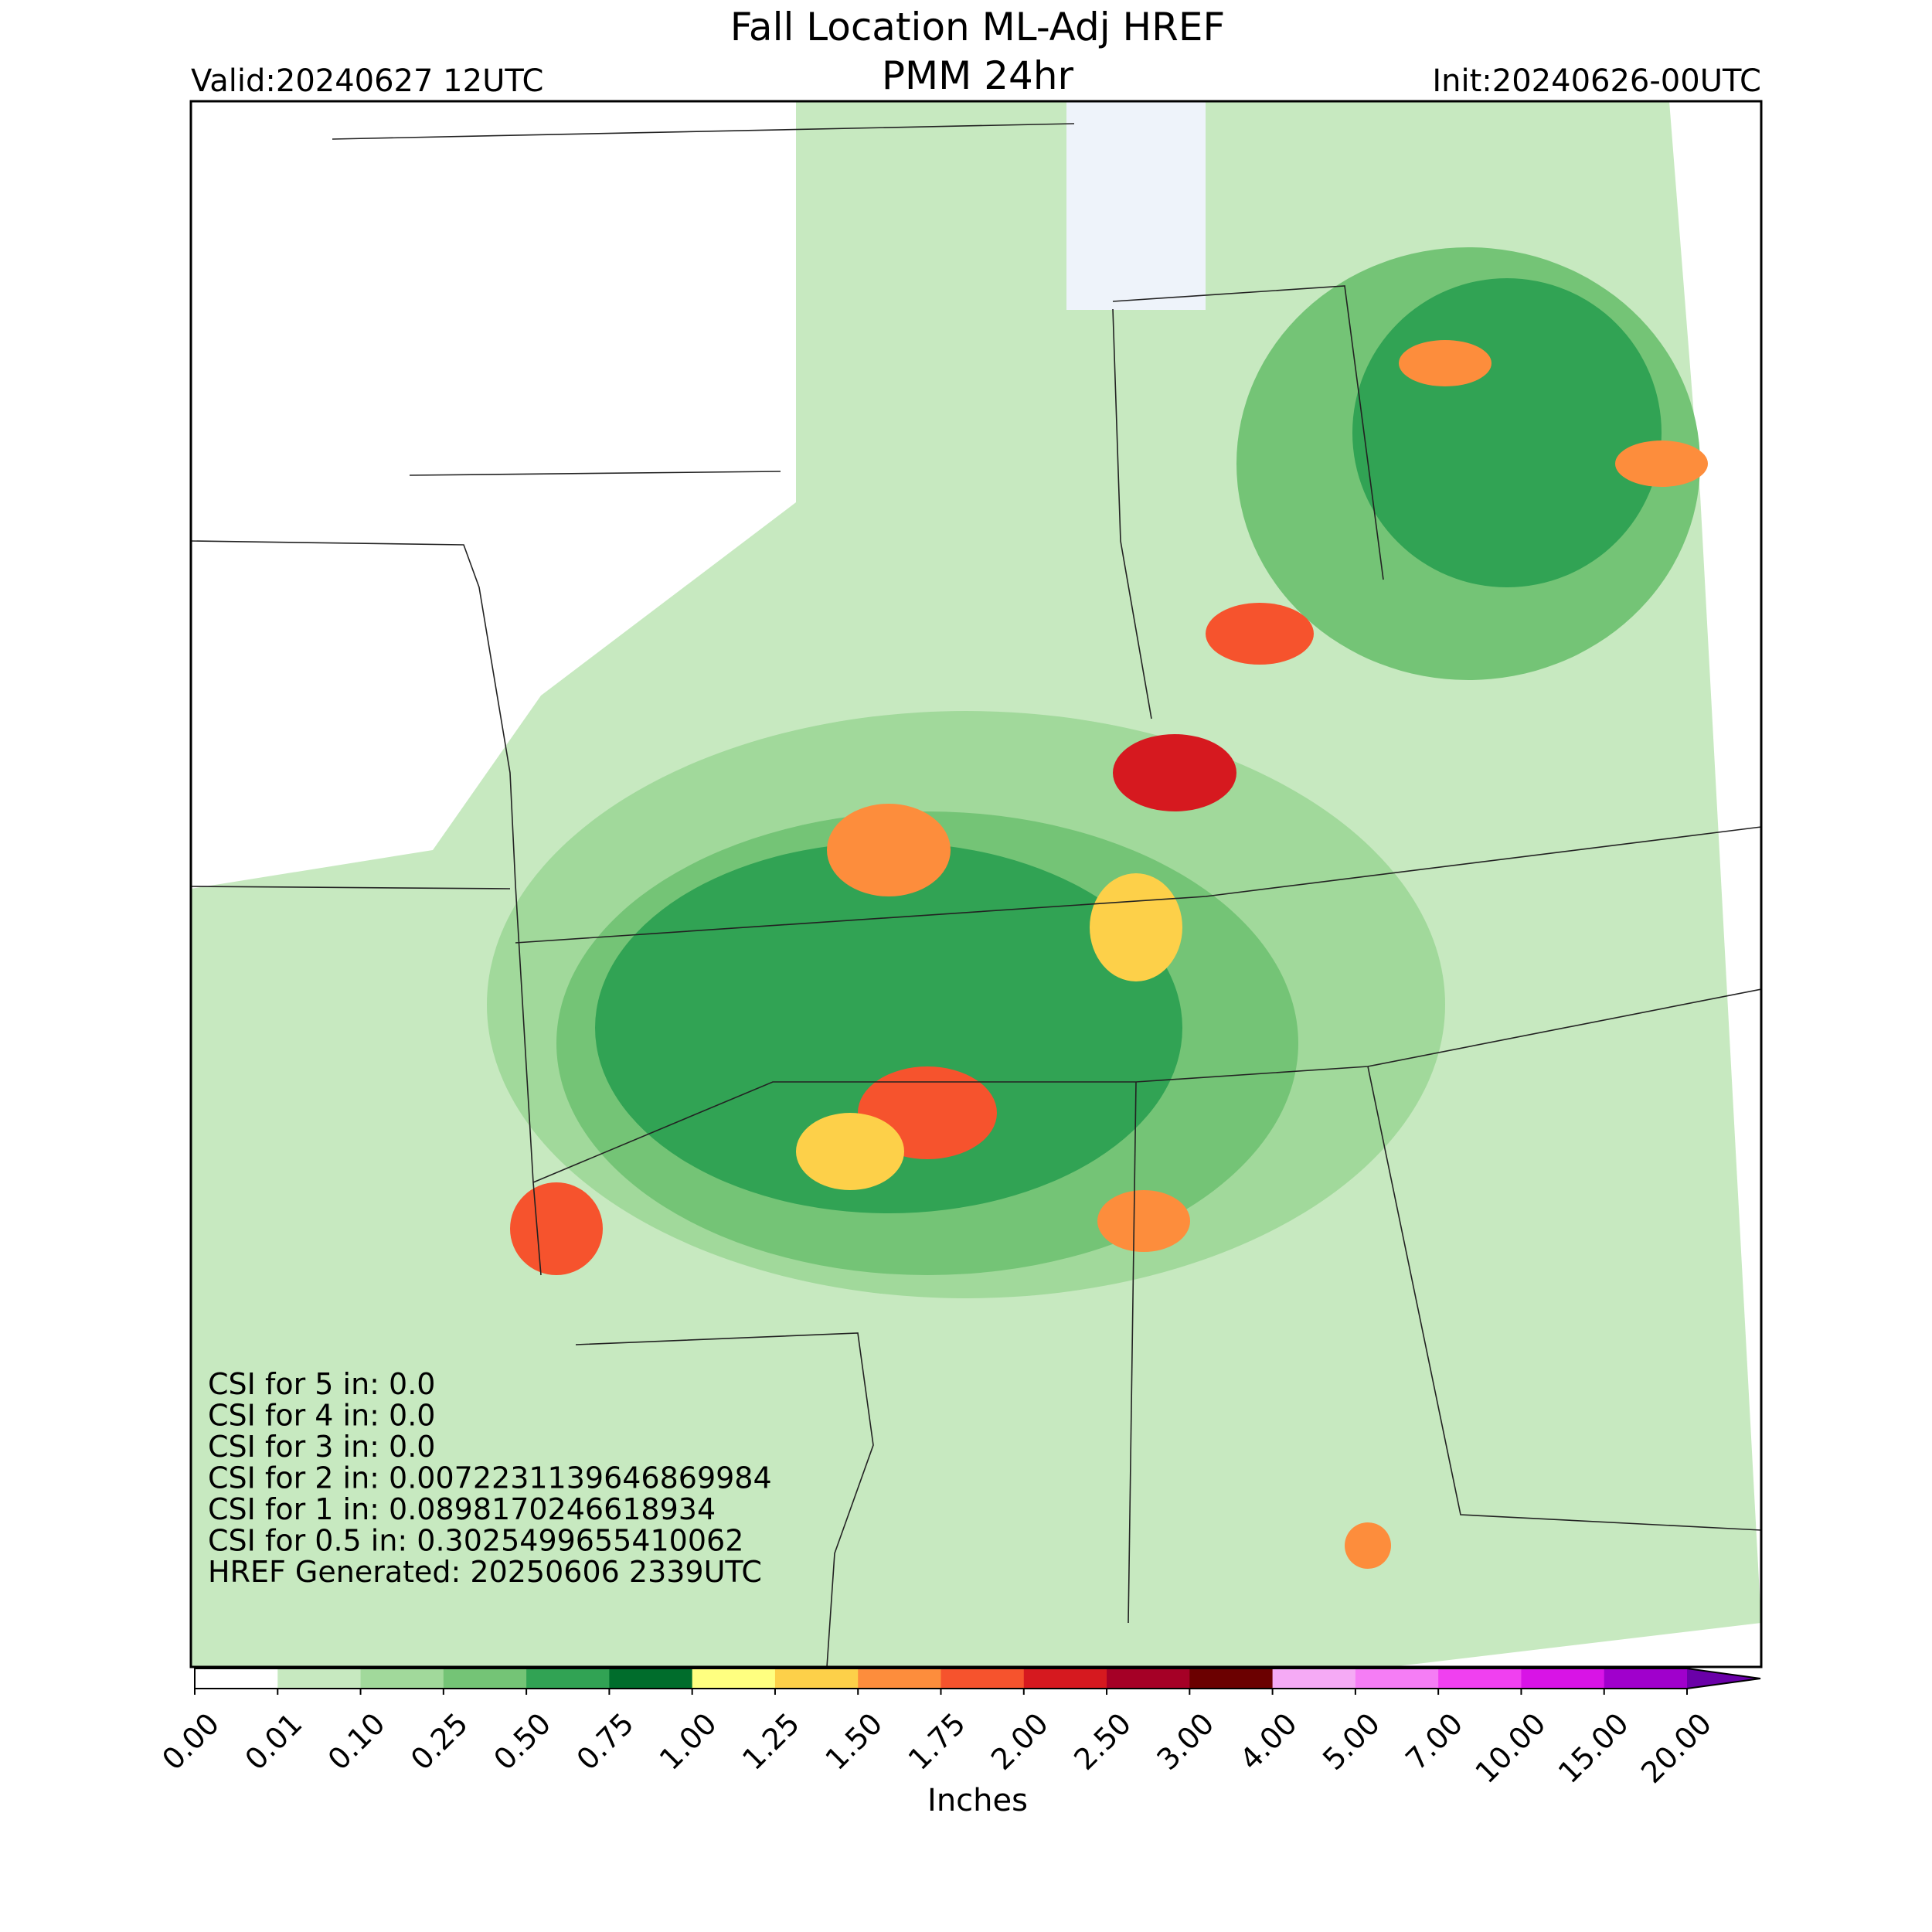 Image resolution: width=1932 pixels, height=1932 pixels. I want to click on colorbar-label: Inches, so click(978, 1800).